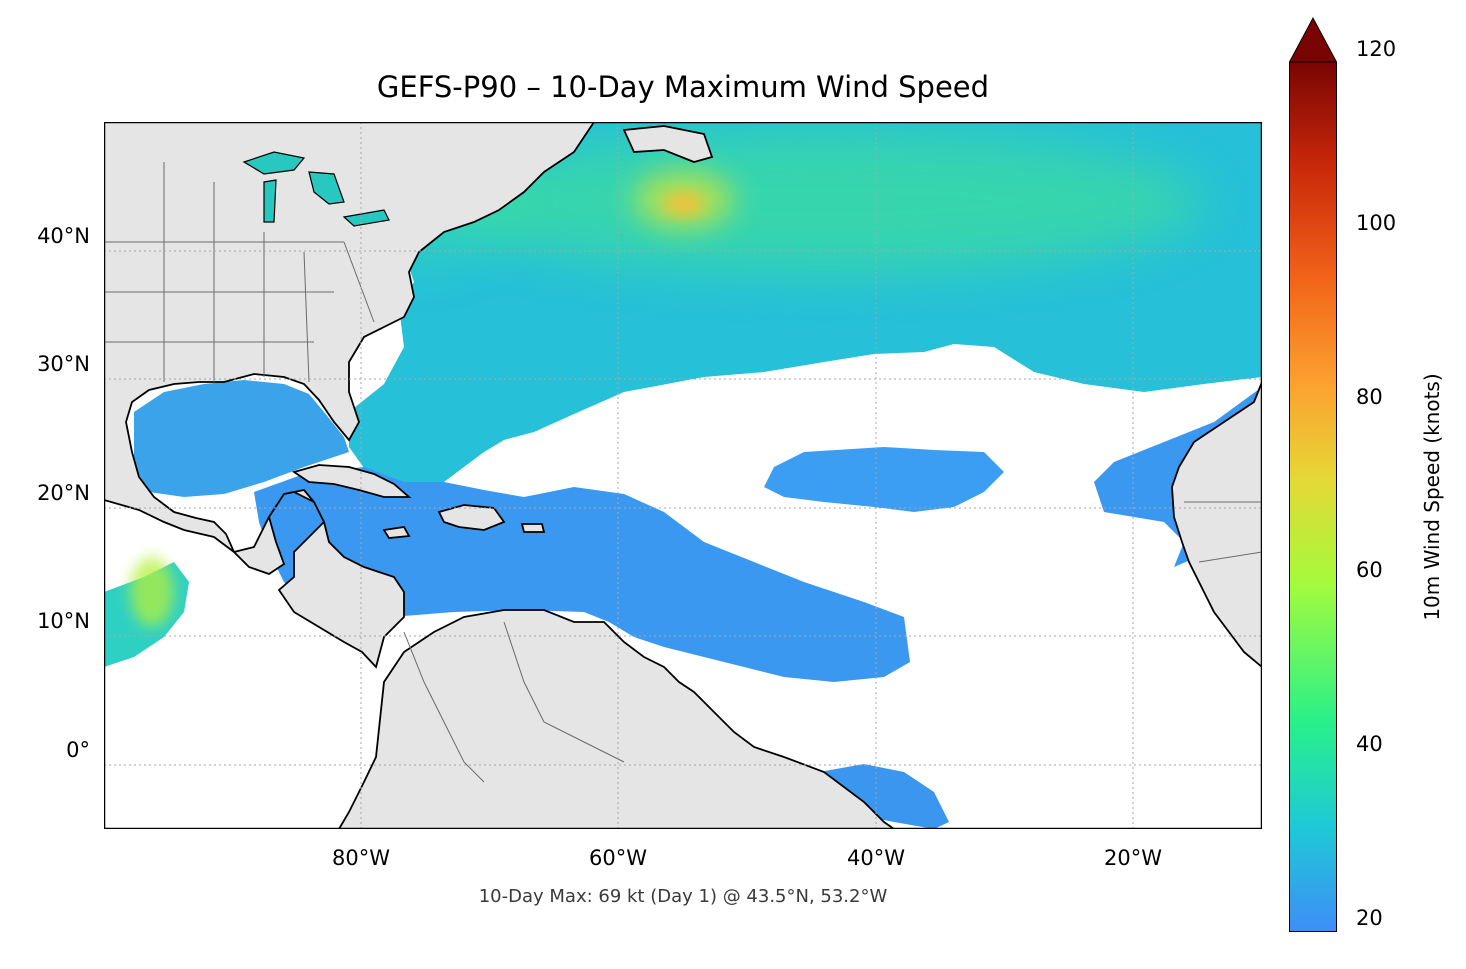  I want to click on colorbar-tick-label: 100, so click(1376, 223).